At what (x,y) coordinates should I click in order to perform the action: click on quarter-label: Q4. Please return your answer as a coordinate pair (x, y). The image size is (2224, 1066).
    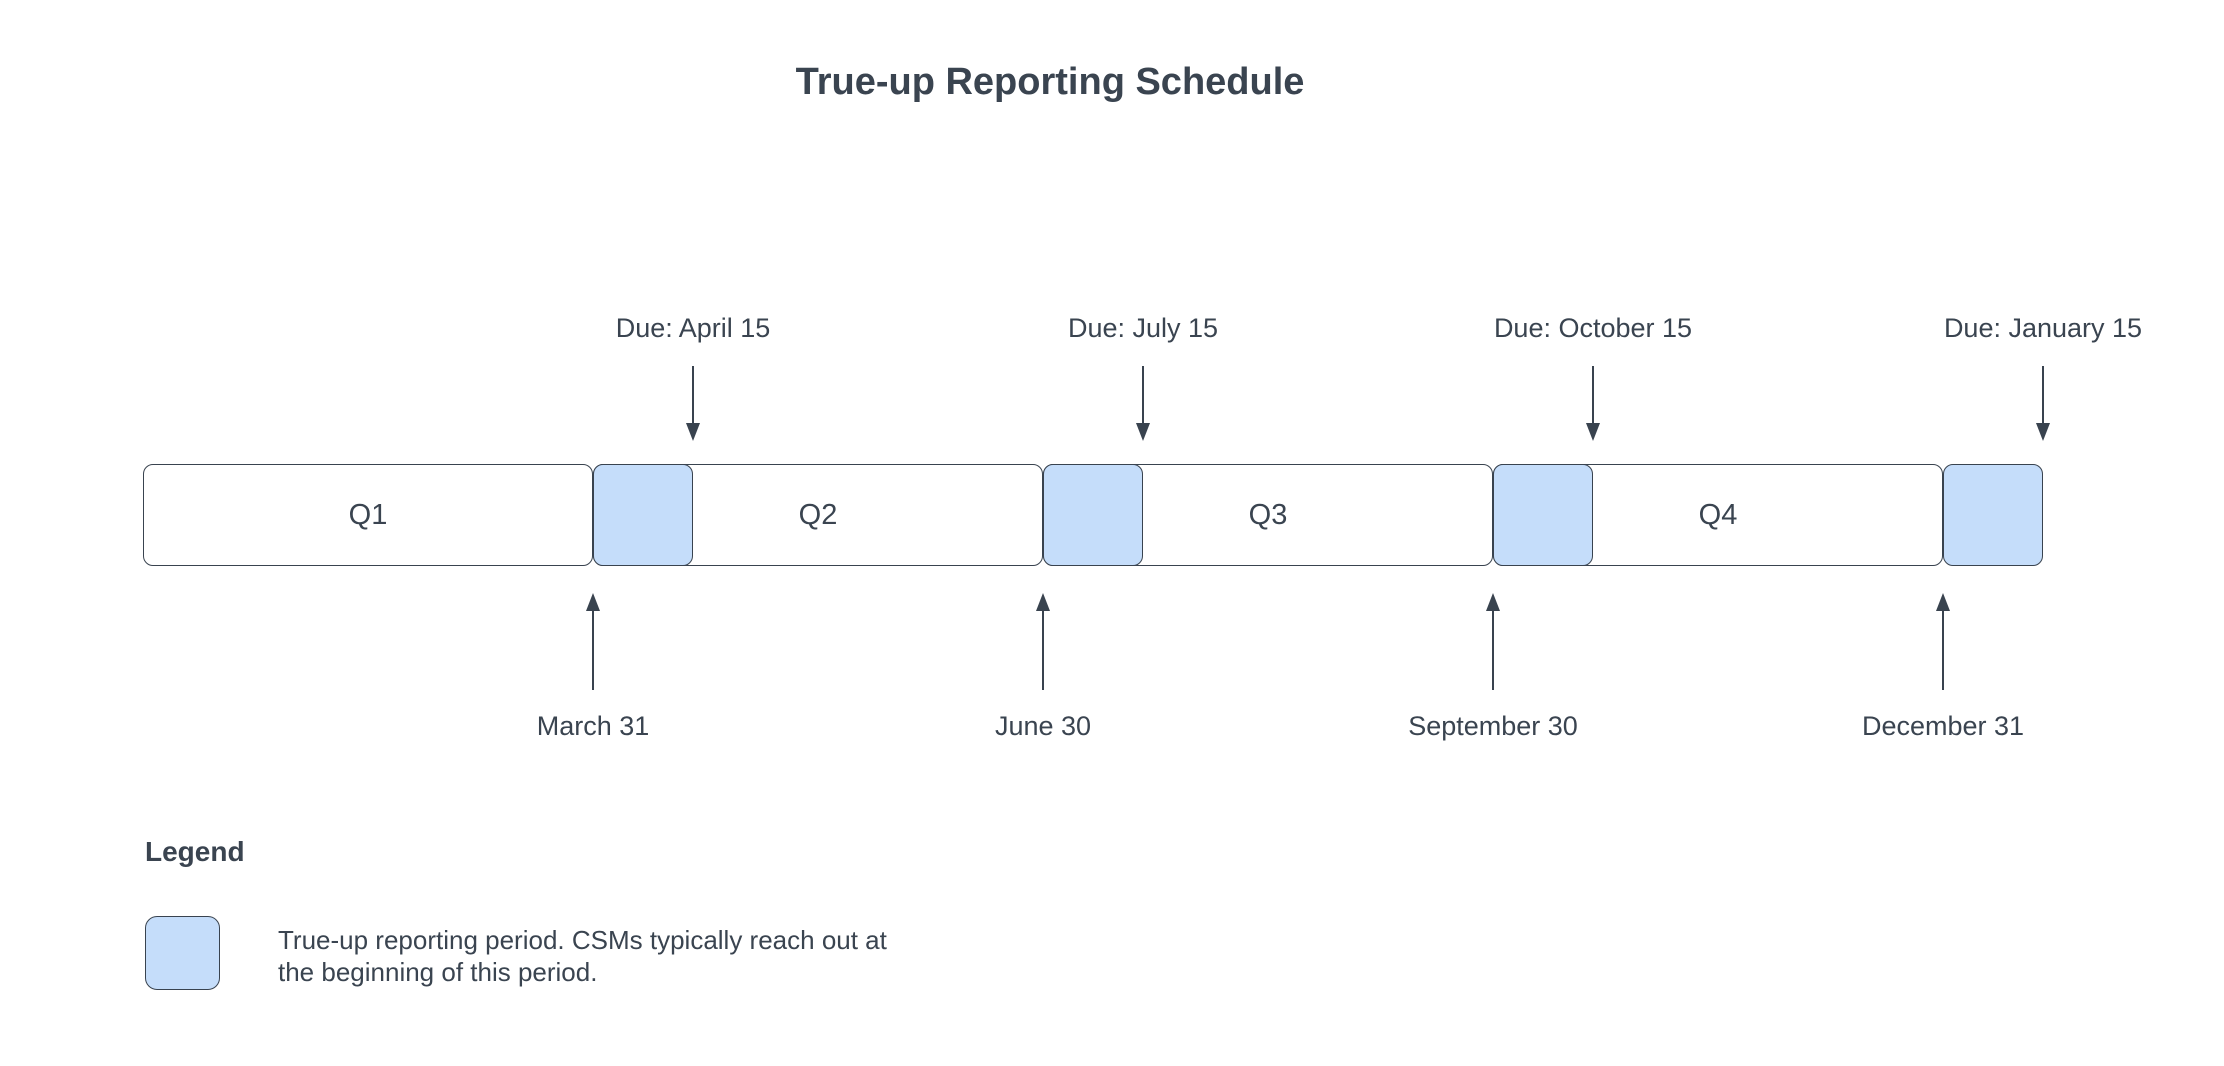
    Looking at the image, I should click on (1718, 514).